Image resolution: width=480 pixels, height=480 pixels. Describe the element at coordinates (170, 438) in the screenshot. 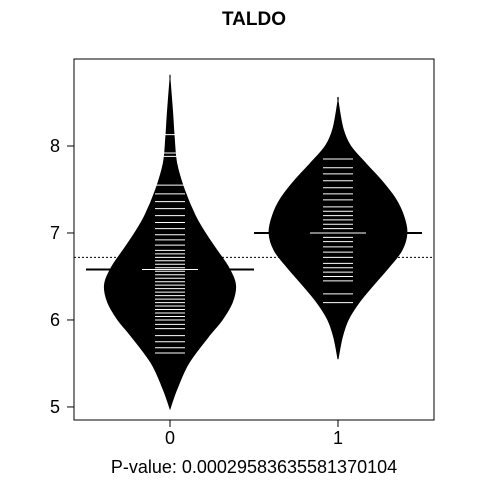

I see `x-tick-label-0: 0` at that location.